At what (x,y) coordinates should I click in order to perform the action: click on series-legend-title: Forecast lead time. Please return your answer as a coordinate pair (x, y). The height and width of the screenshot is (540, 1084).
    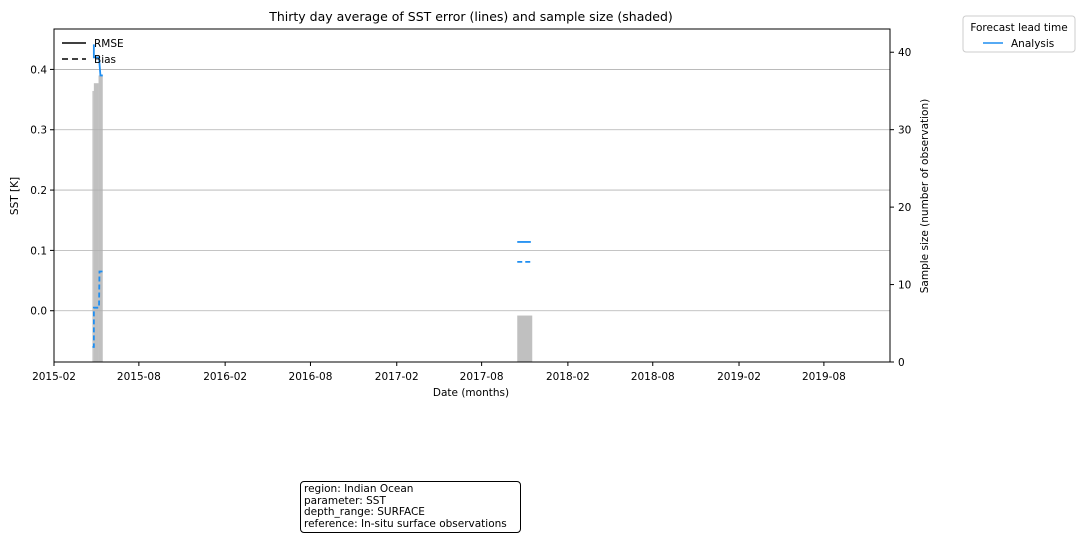
    Looking at the image, I should click on (1018, 28).